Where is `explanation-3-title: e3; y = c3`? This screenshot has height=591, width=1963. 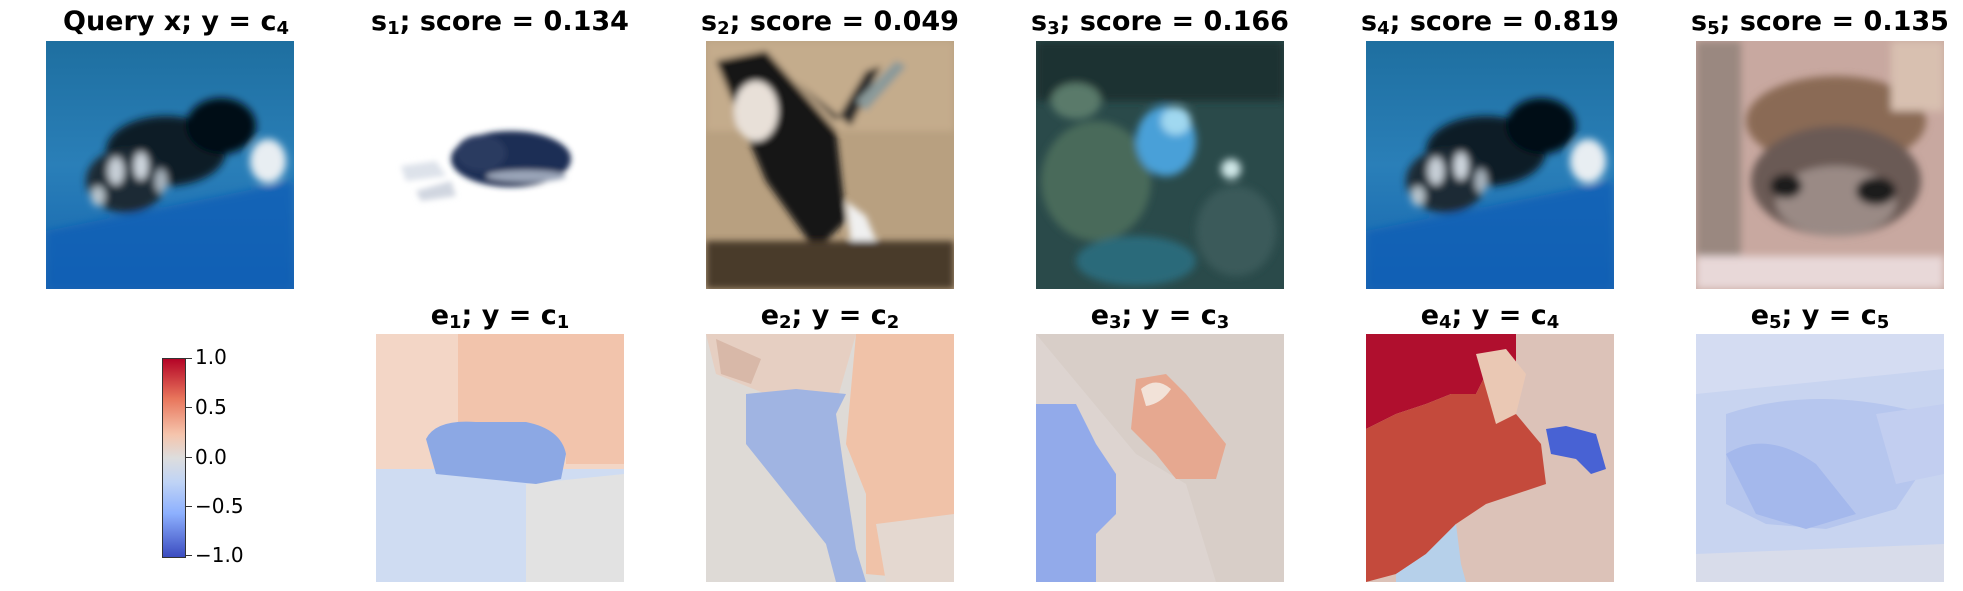
explanation-3-title: e3; y = c3 is located at coordinates (1160, 319).